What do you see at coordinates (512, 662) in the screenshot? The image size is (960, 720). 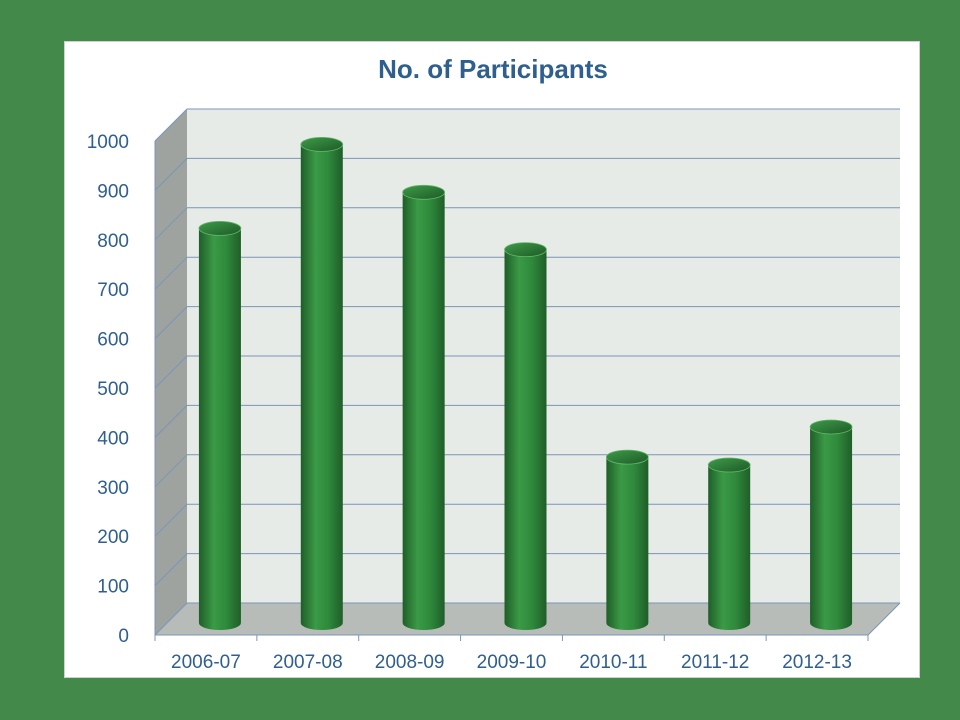 I see `x-tick-label: 2009-10` at bounding box center [512, 662].